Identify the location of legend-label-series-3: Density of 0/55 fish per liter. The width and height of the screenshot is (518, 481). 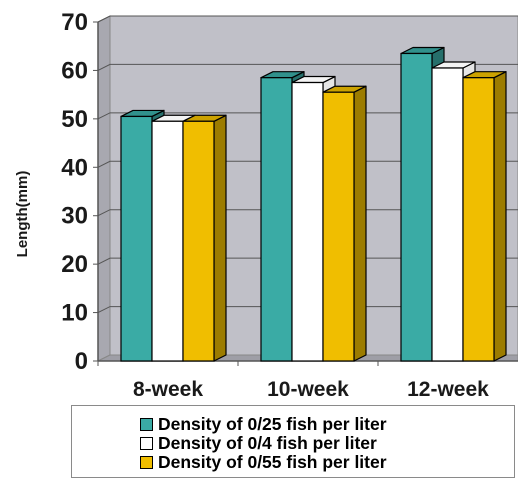
(272, 461).